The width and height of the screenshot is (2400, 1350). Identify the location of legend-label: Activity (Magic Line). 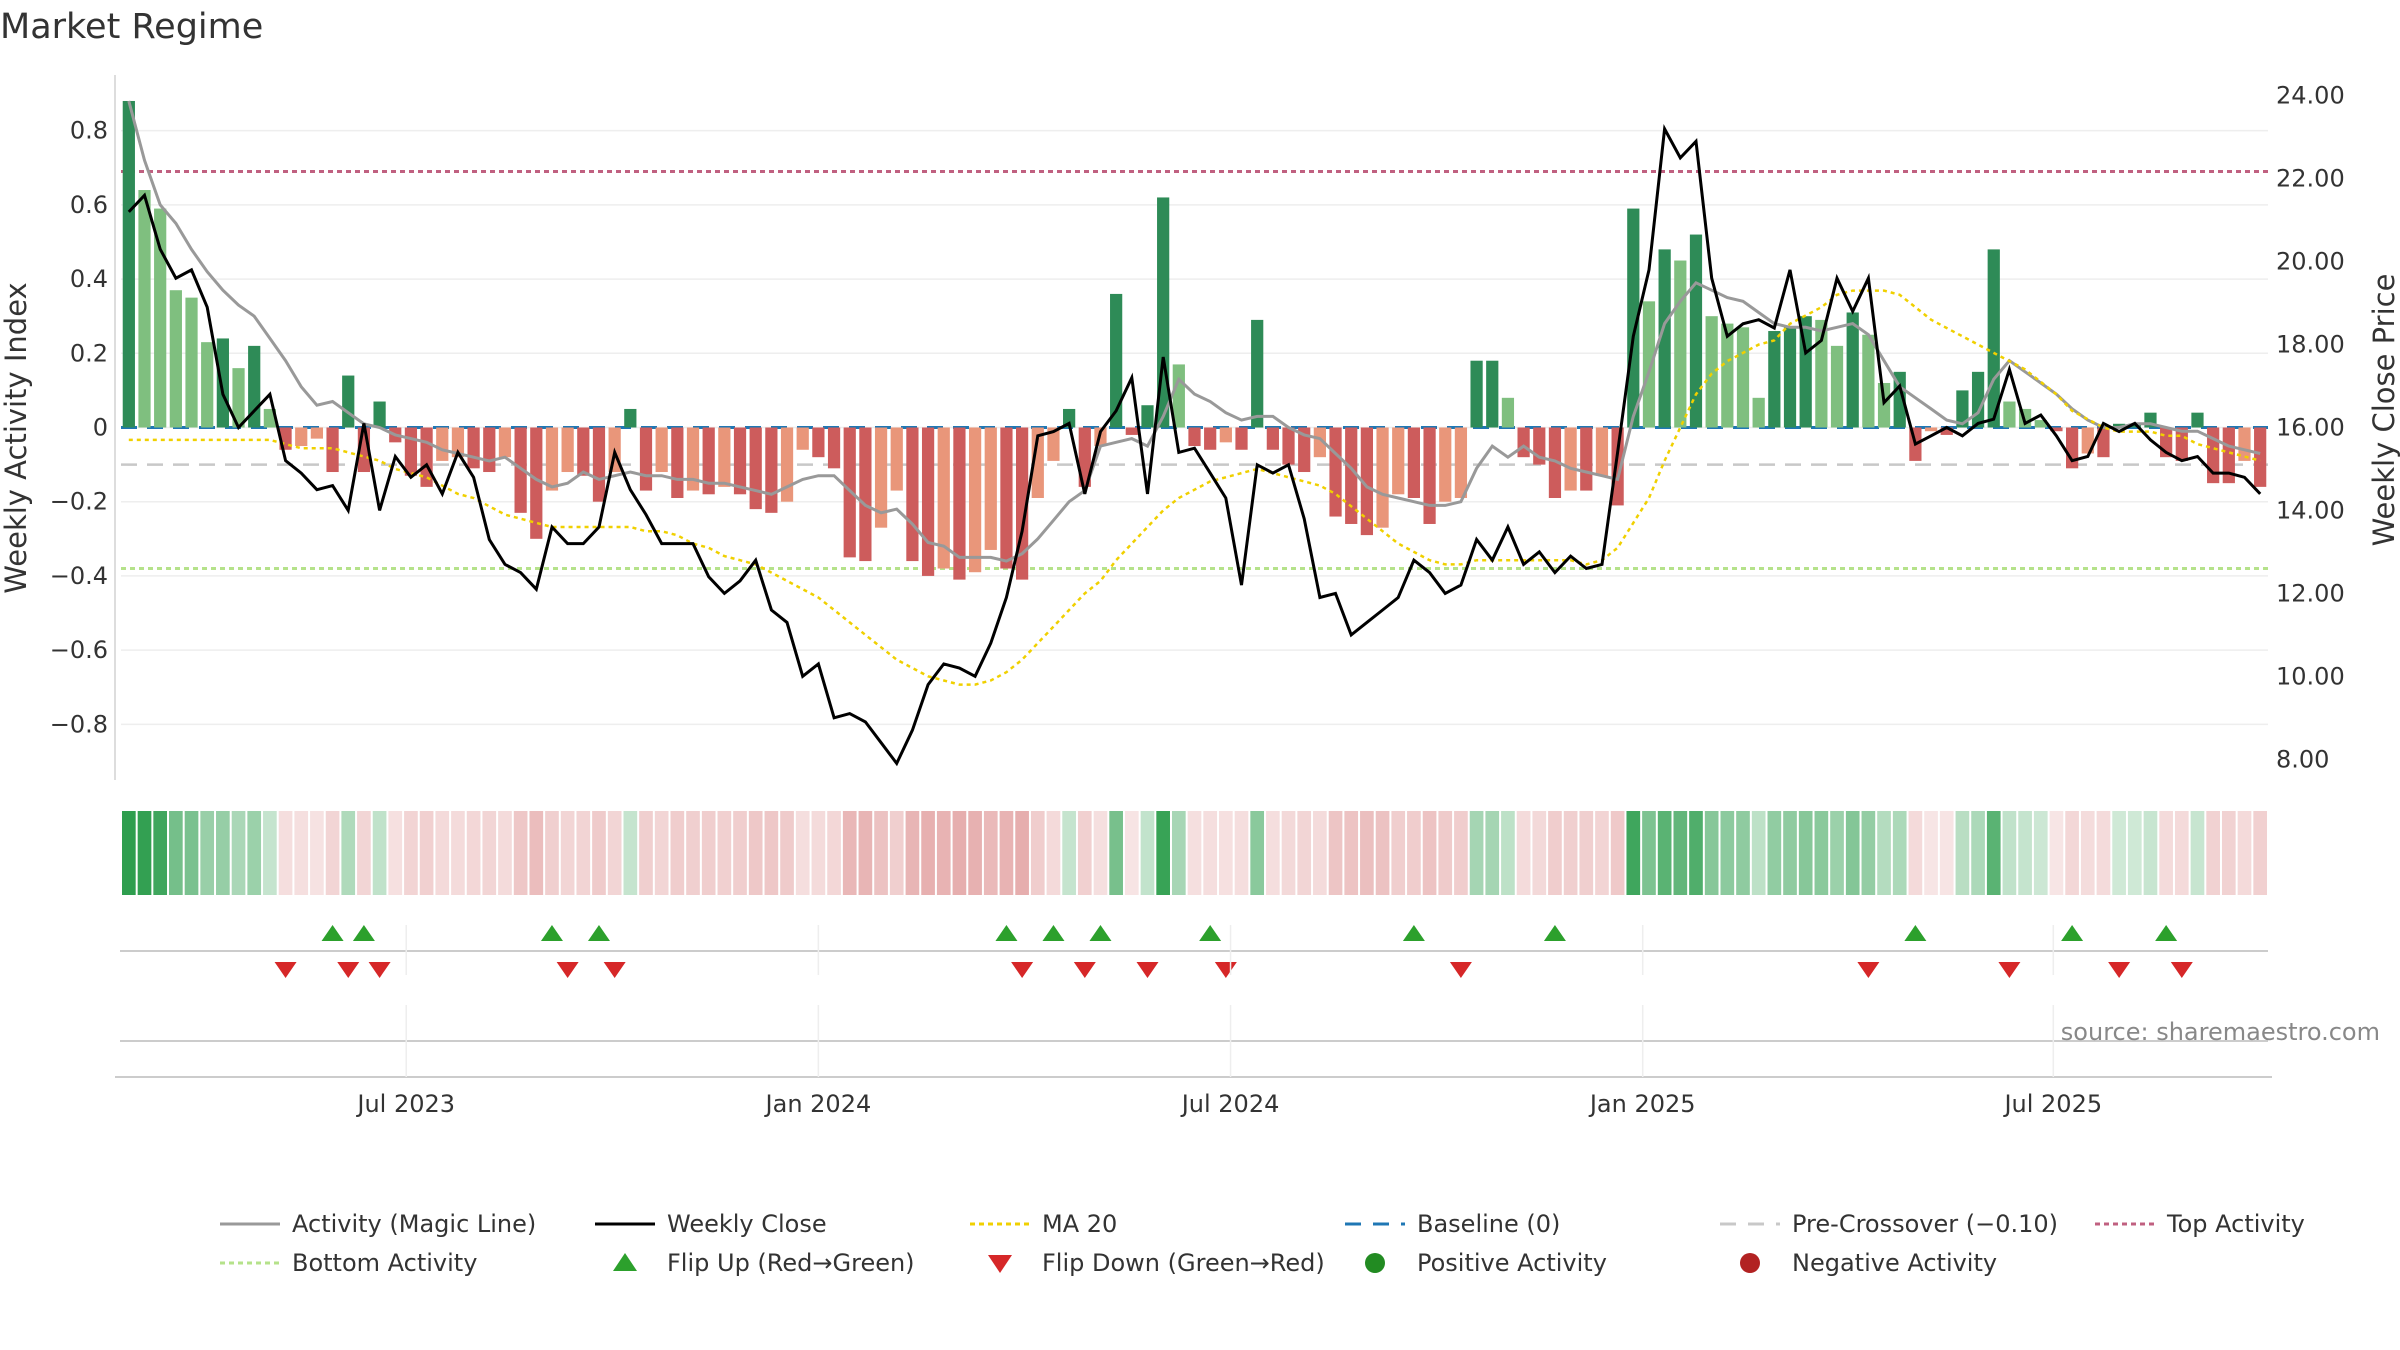
(414, 1224).